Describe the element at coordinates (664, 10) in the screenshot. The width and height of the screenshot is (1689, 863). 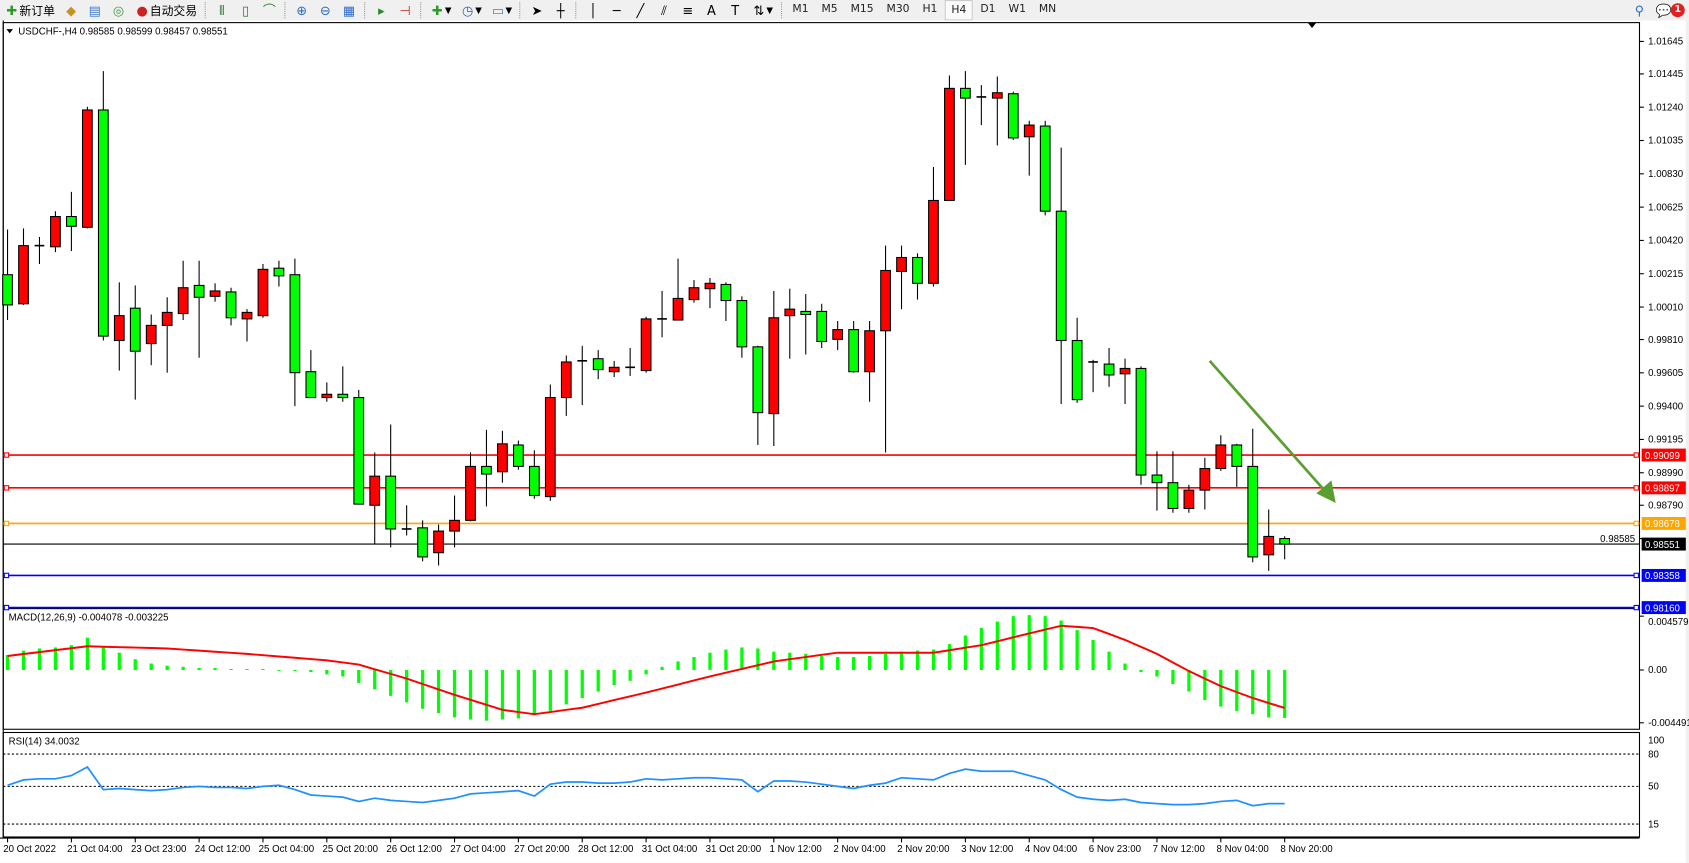
I see `equidistant-channel-button: ⫽` at that location.